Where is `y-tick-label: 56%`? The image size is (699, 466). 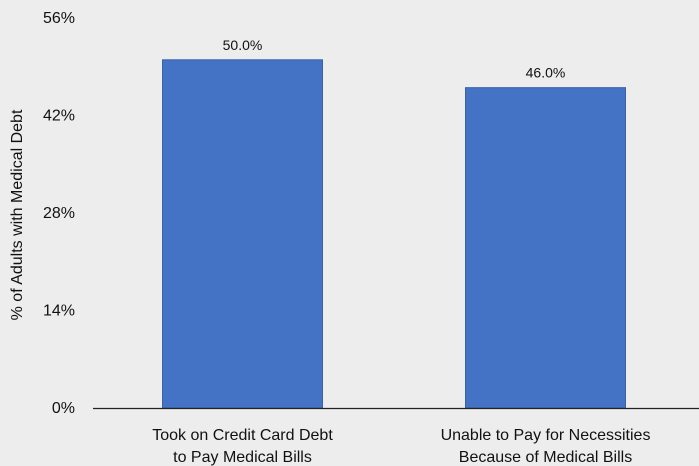 y-tick-label: 56% is located at coordinates (59, 18).